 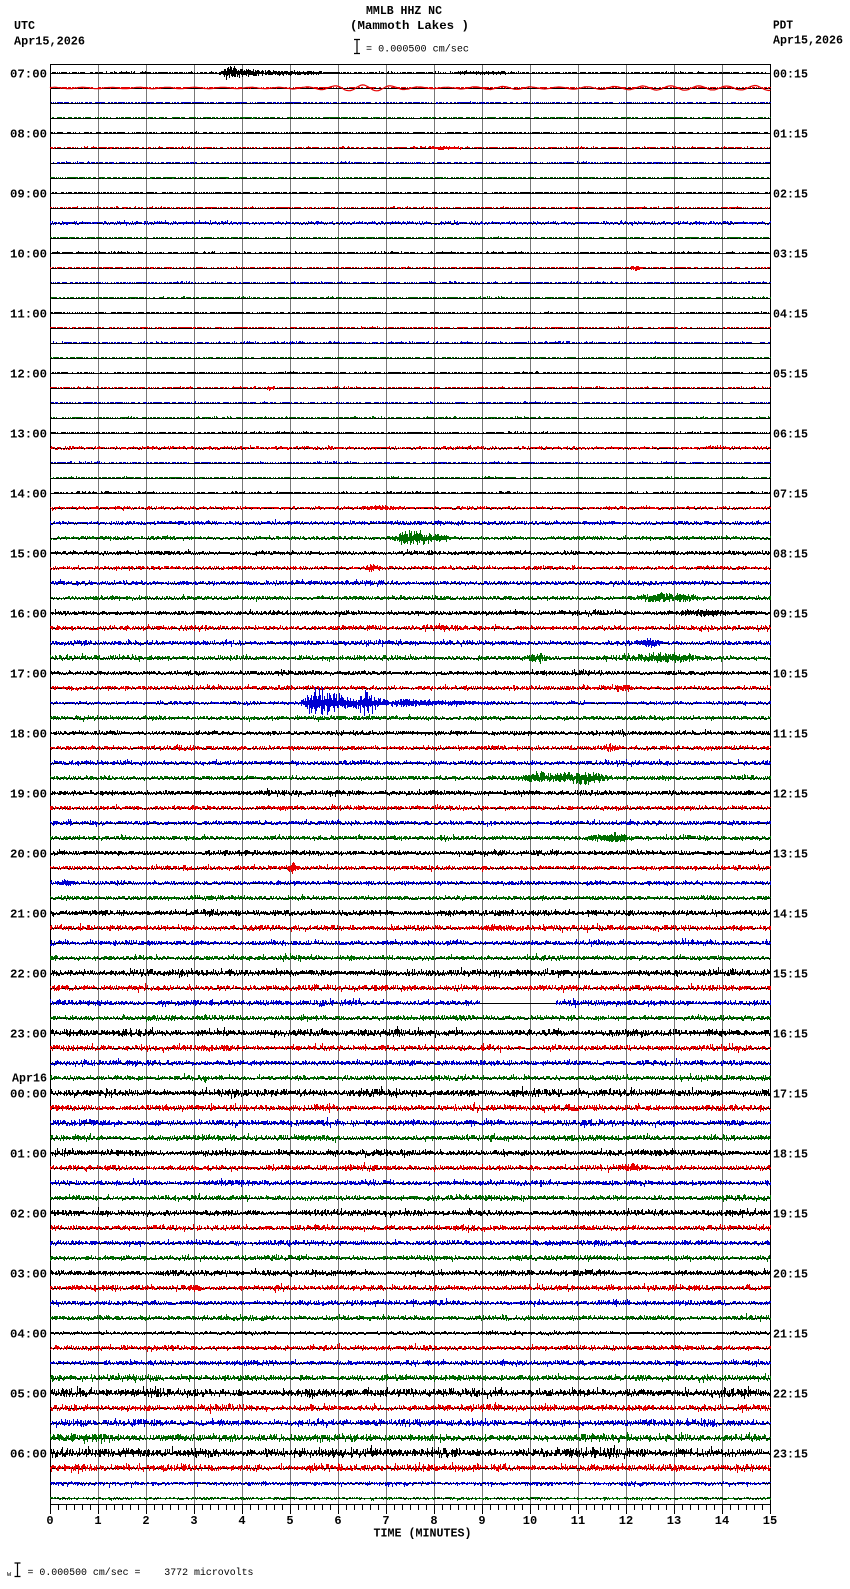 I want to click on svg-text: 23:00, so click(x=28, y=1034).